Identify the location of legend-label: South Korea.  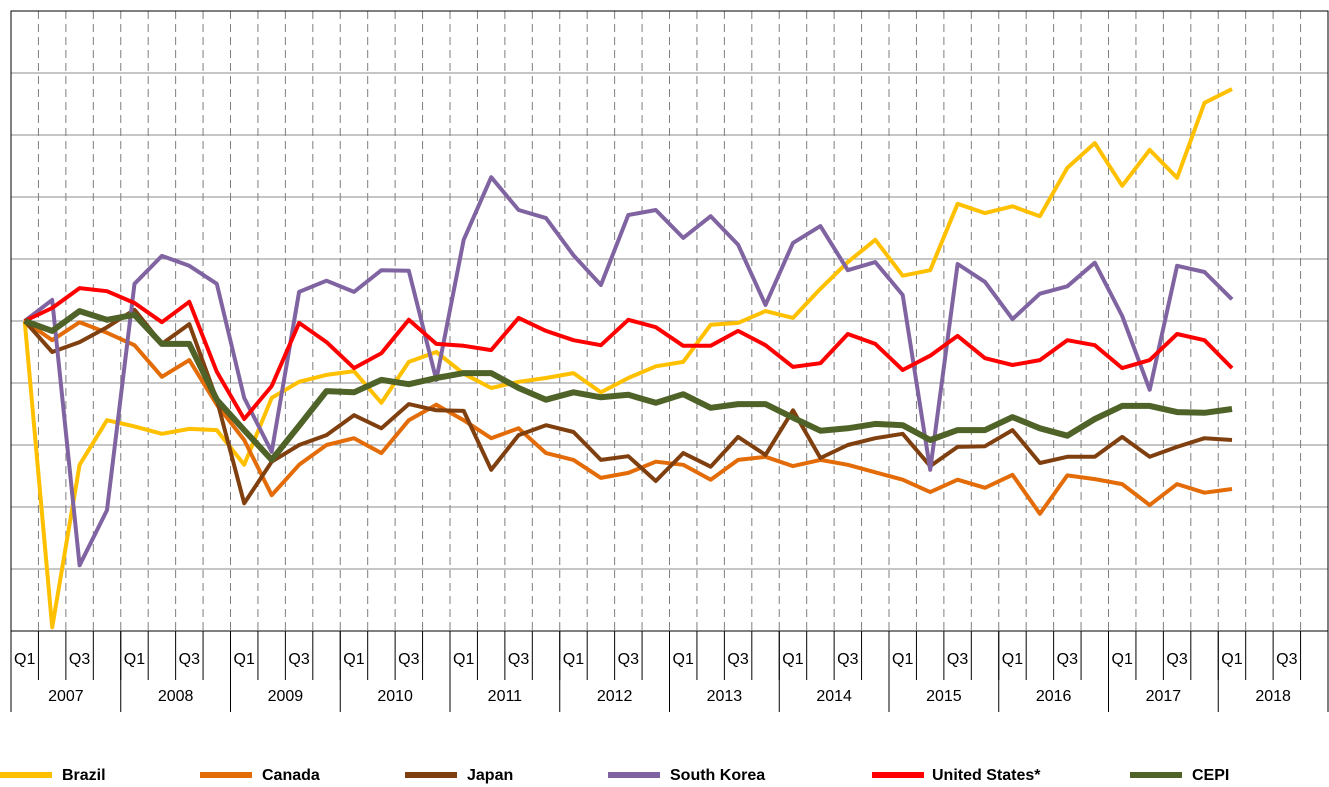
(717, 775).